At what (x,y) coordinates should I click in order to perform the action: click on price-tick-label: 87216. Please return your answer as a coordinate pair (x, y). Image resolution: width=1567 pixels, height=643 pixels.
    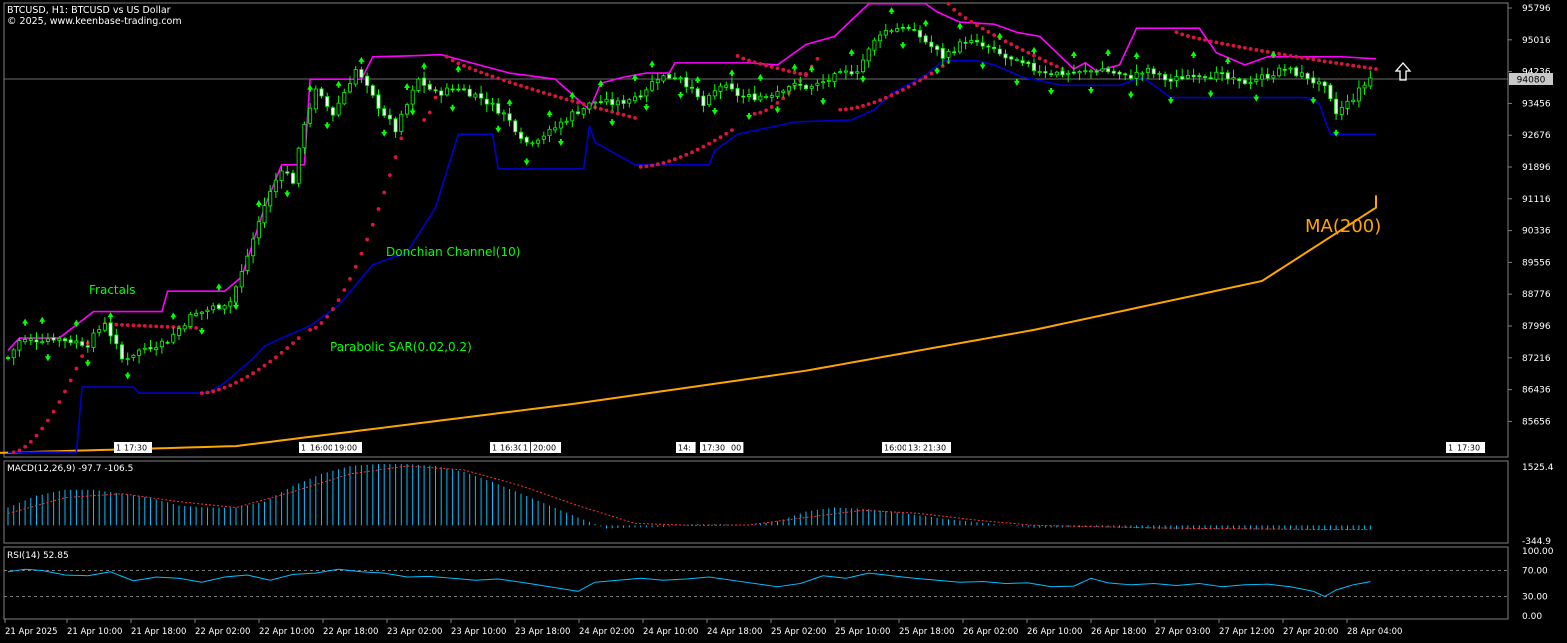
    Looking at the image, I should click on (1536, 359).